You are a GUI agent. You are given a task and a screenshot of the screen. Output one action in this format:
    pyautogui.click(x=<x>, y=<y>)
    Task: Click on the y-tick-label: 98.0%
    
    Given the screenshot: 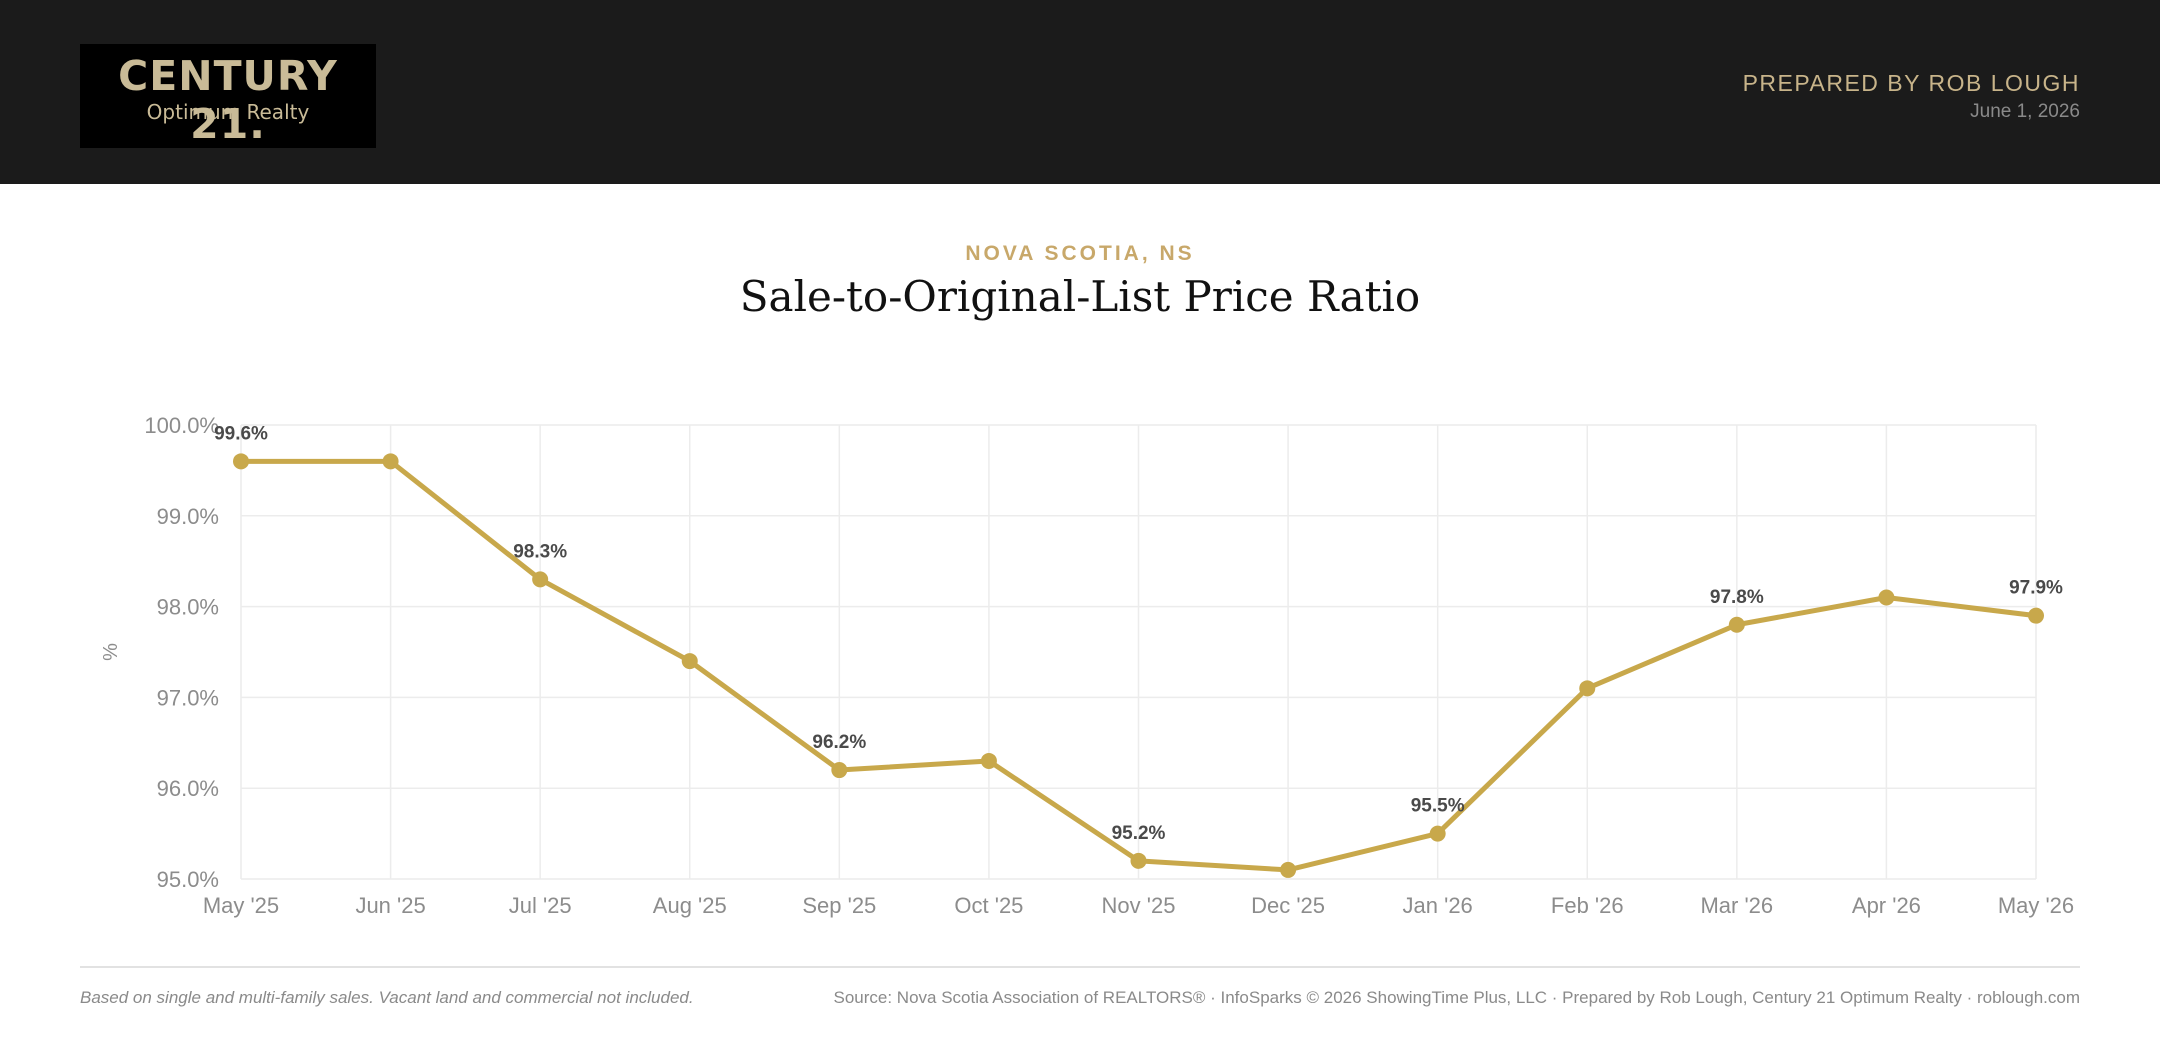 What is the action you would take?
    pyautogui.click(x=188, y=607)
    